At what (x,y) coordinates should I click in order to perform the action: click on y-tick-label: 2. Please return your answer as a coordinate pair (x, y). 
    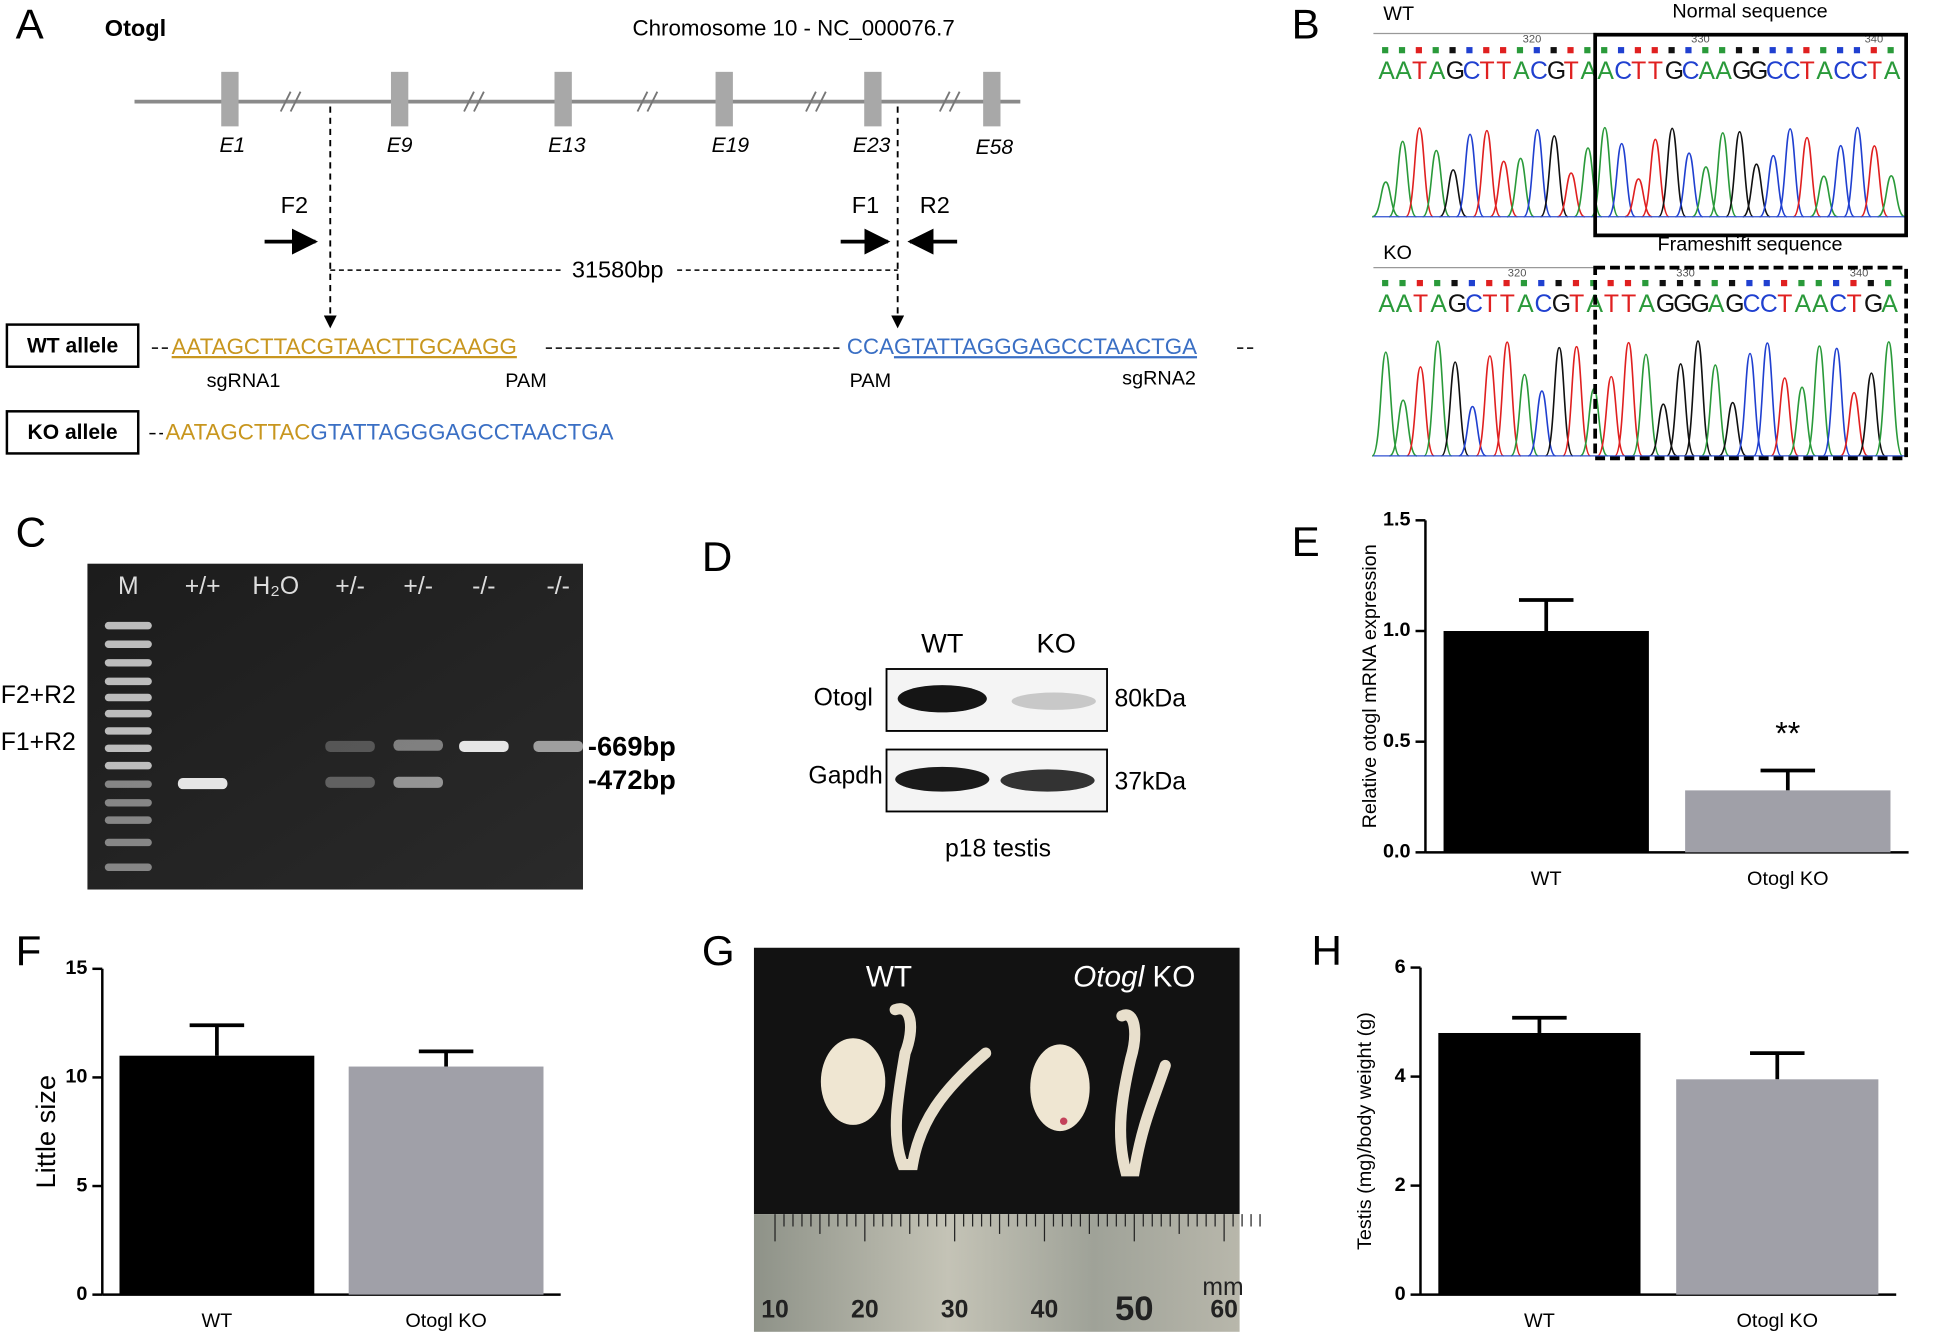
    Looking at the image, I should click on (1400, 1185).